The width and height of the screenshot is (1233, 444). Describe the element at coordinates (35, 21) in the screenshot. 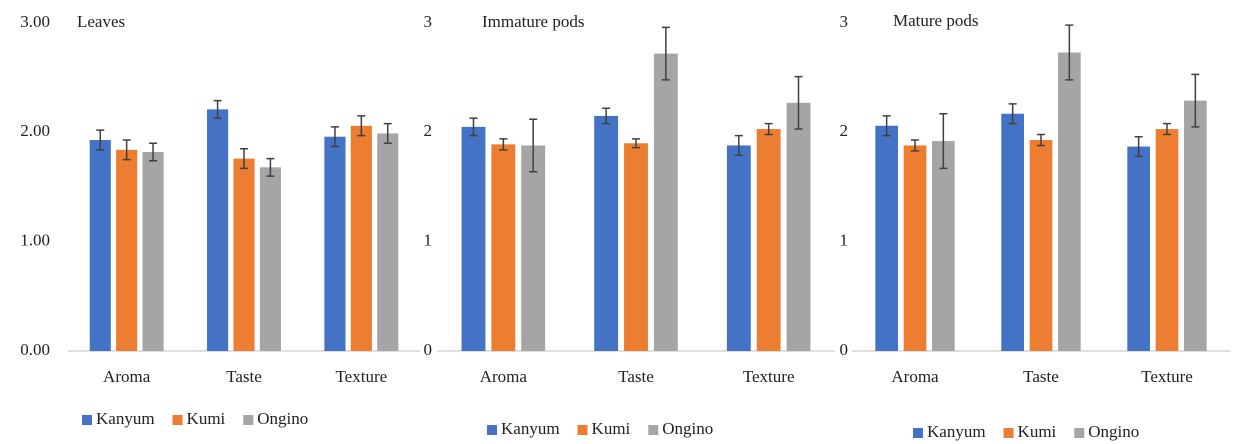

I see `y-tick-label: 3.00` at that location.